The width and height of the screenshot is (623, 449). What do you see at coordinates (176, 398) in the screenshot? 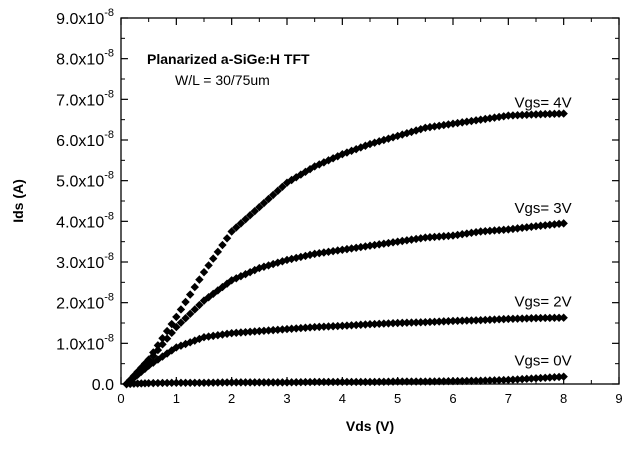
I see `x-tick-label: 1` at bounding box center [176, 398].